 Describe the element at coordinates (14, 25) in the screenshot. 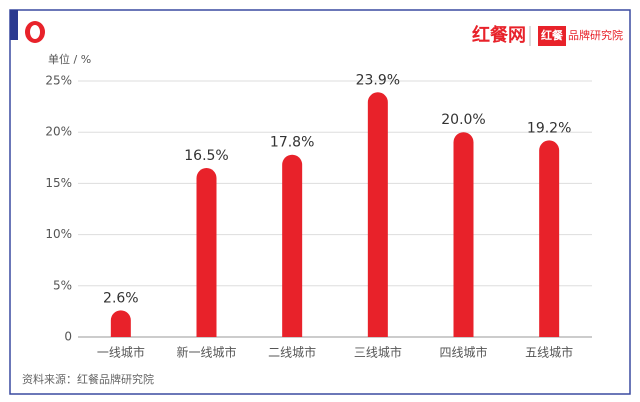

I see `corner-tab` at that location.